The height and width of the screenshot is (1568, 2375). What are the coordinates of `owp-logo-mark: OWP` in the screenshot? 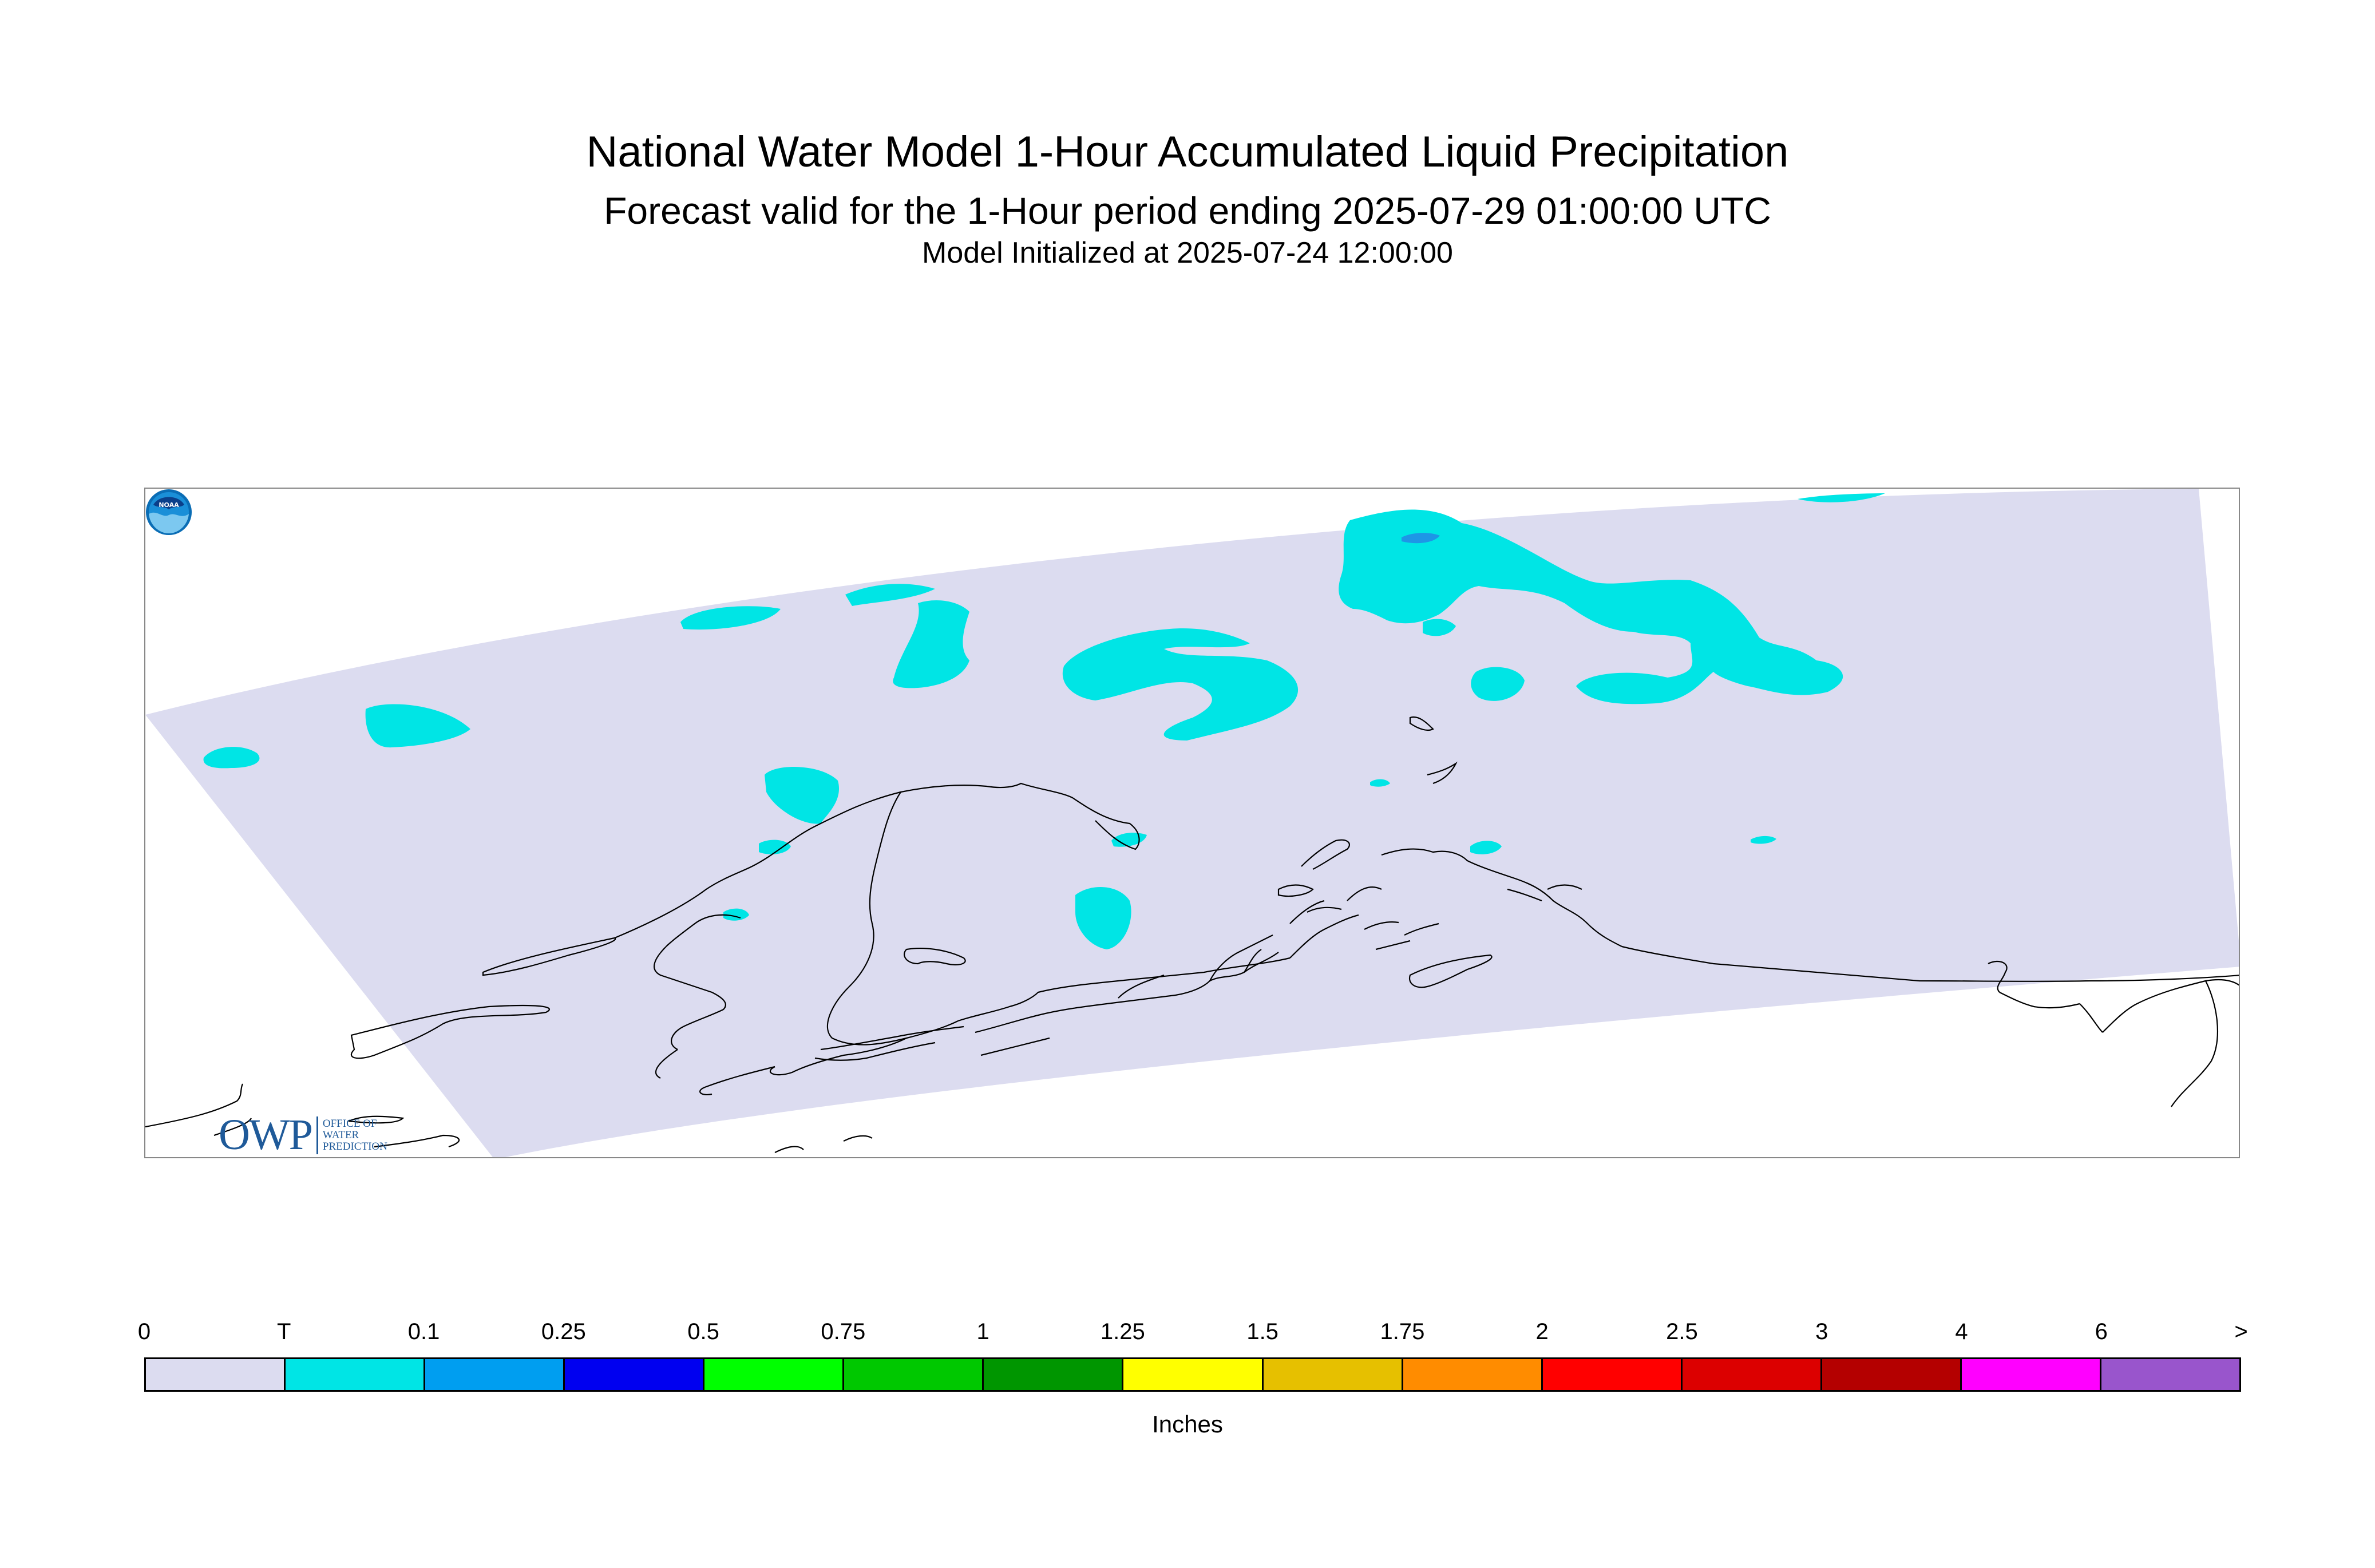 It's located at (266, 1134).